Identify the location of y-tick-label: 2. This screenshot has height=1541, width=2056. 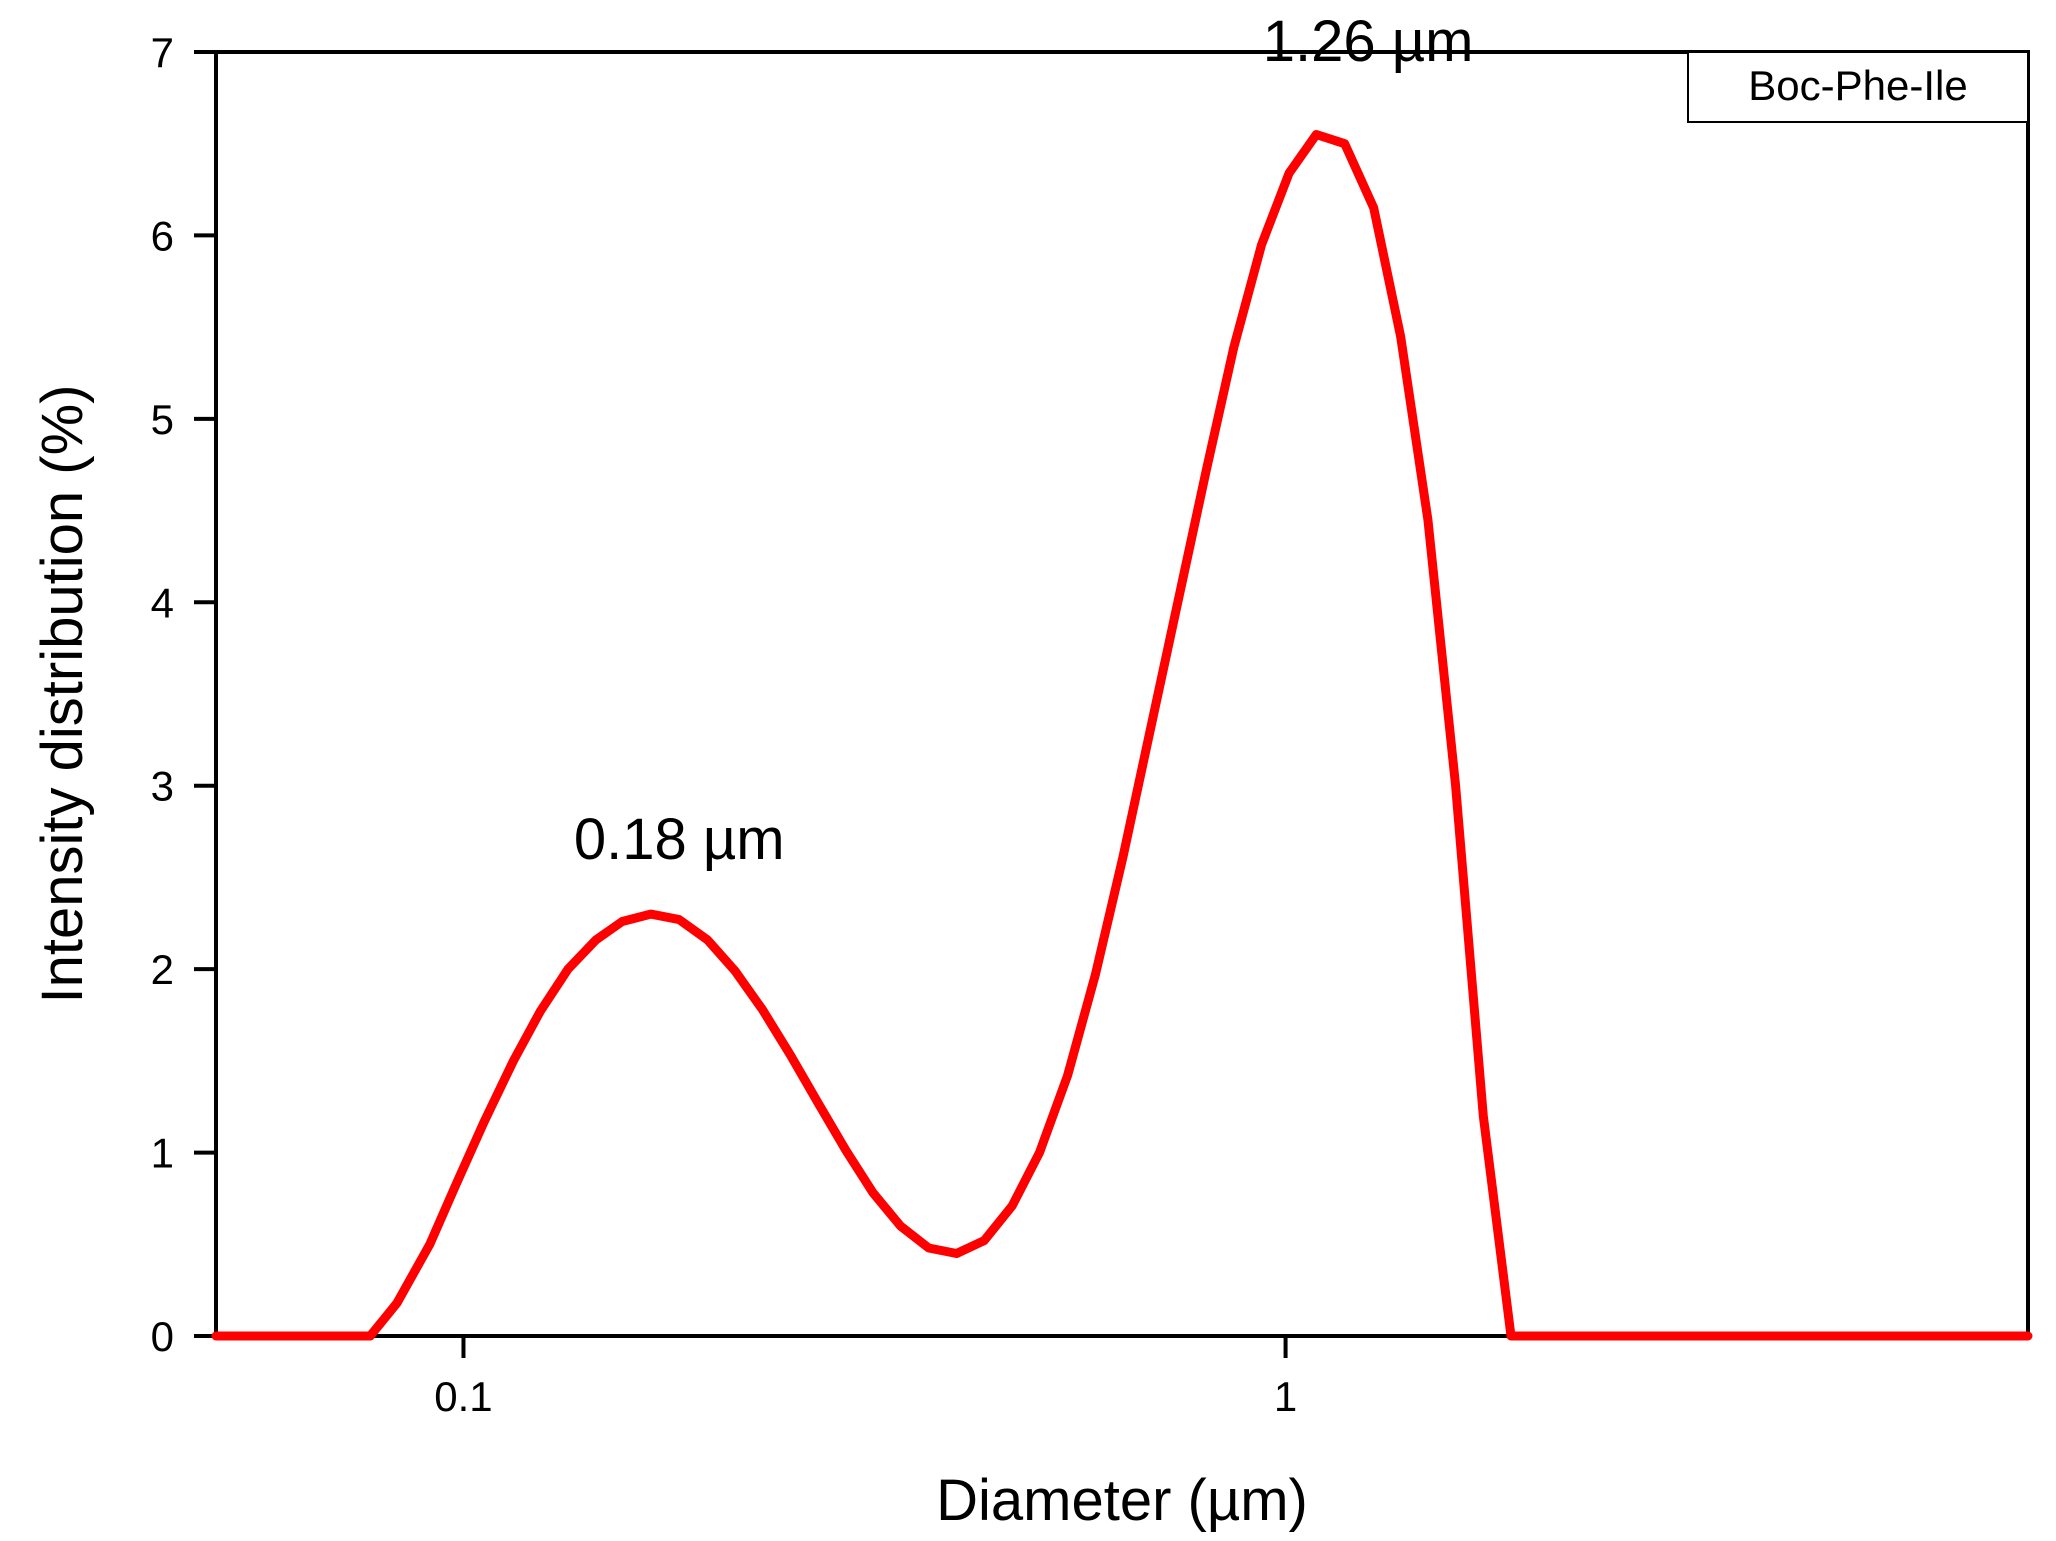
(162, 969).